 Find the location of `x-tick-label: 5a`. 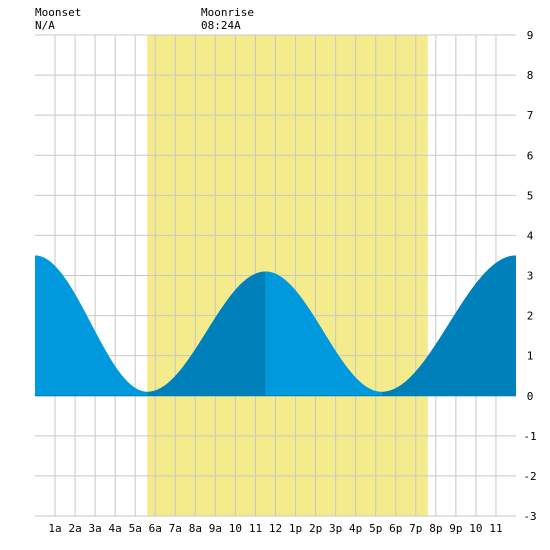

x-tick-label: 5a is located at coordinates (135, 528).